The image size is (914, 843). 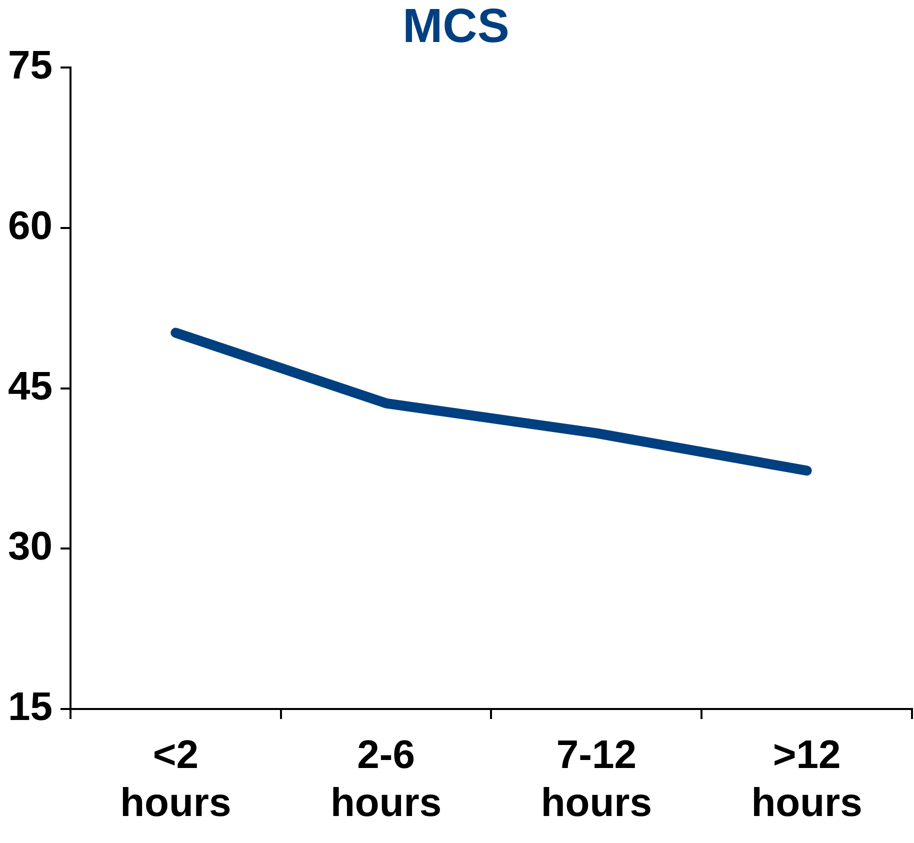 I want to click on y-tick-label: 30, so click(x=30, y=546).